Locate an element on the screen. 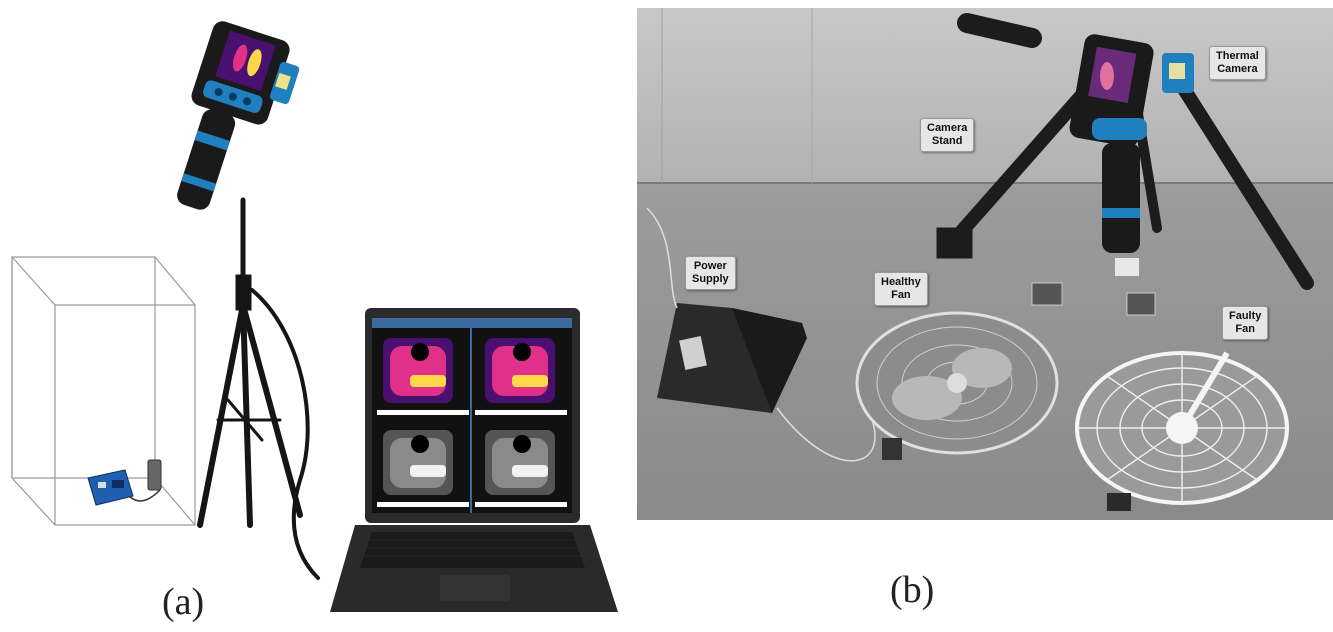  label-power-supply: Power Supply is located at coordinates (710, 273).